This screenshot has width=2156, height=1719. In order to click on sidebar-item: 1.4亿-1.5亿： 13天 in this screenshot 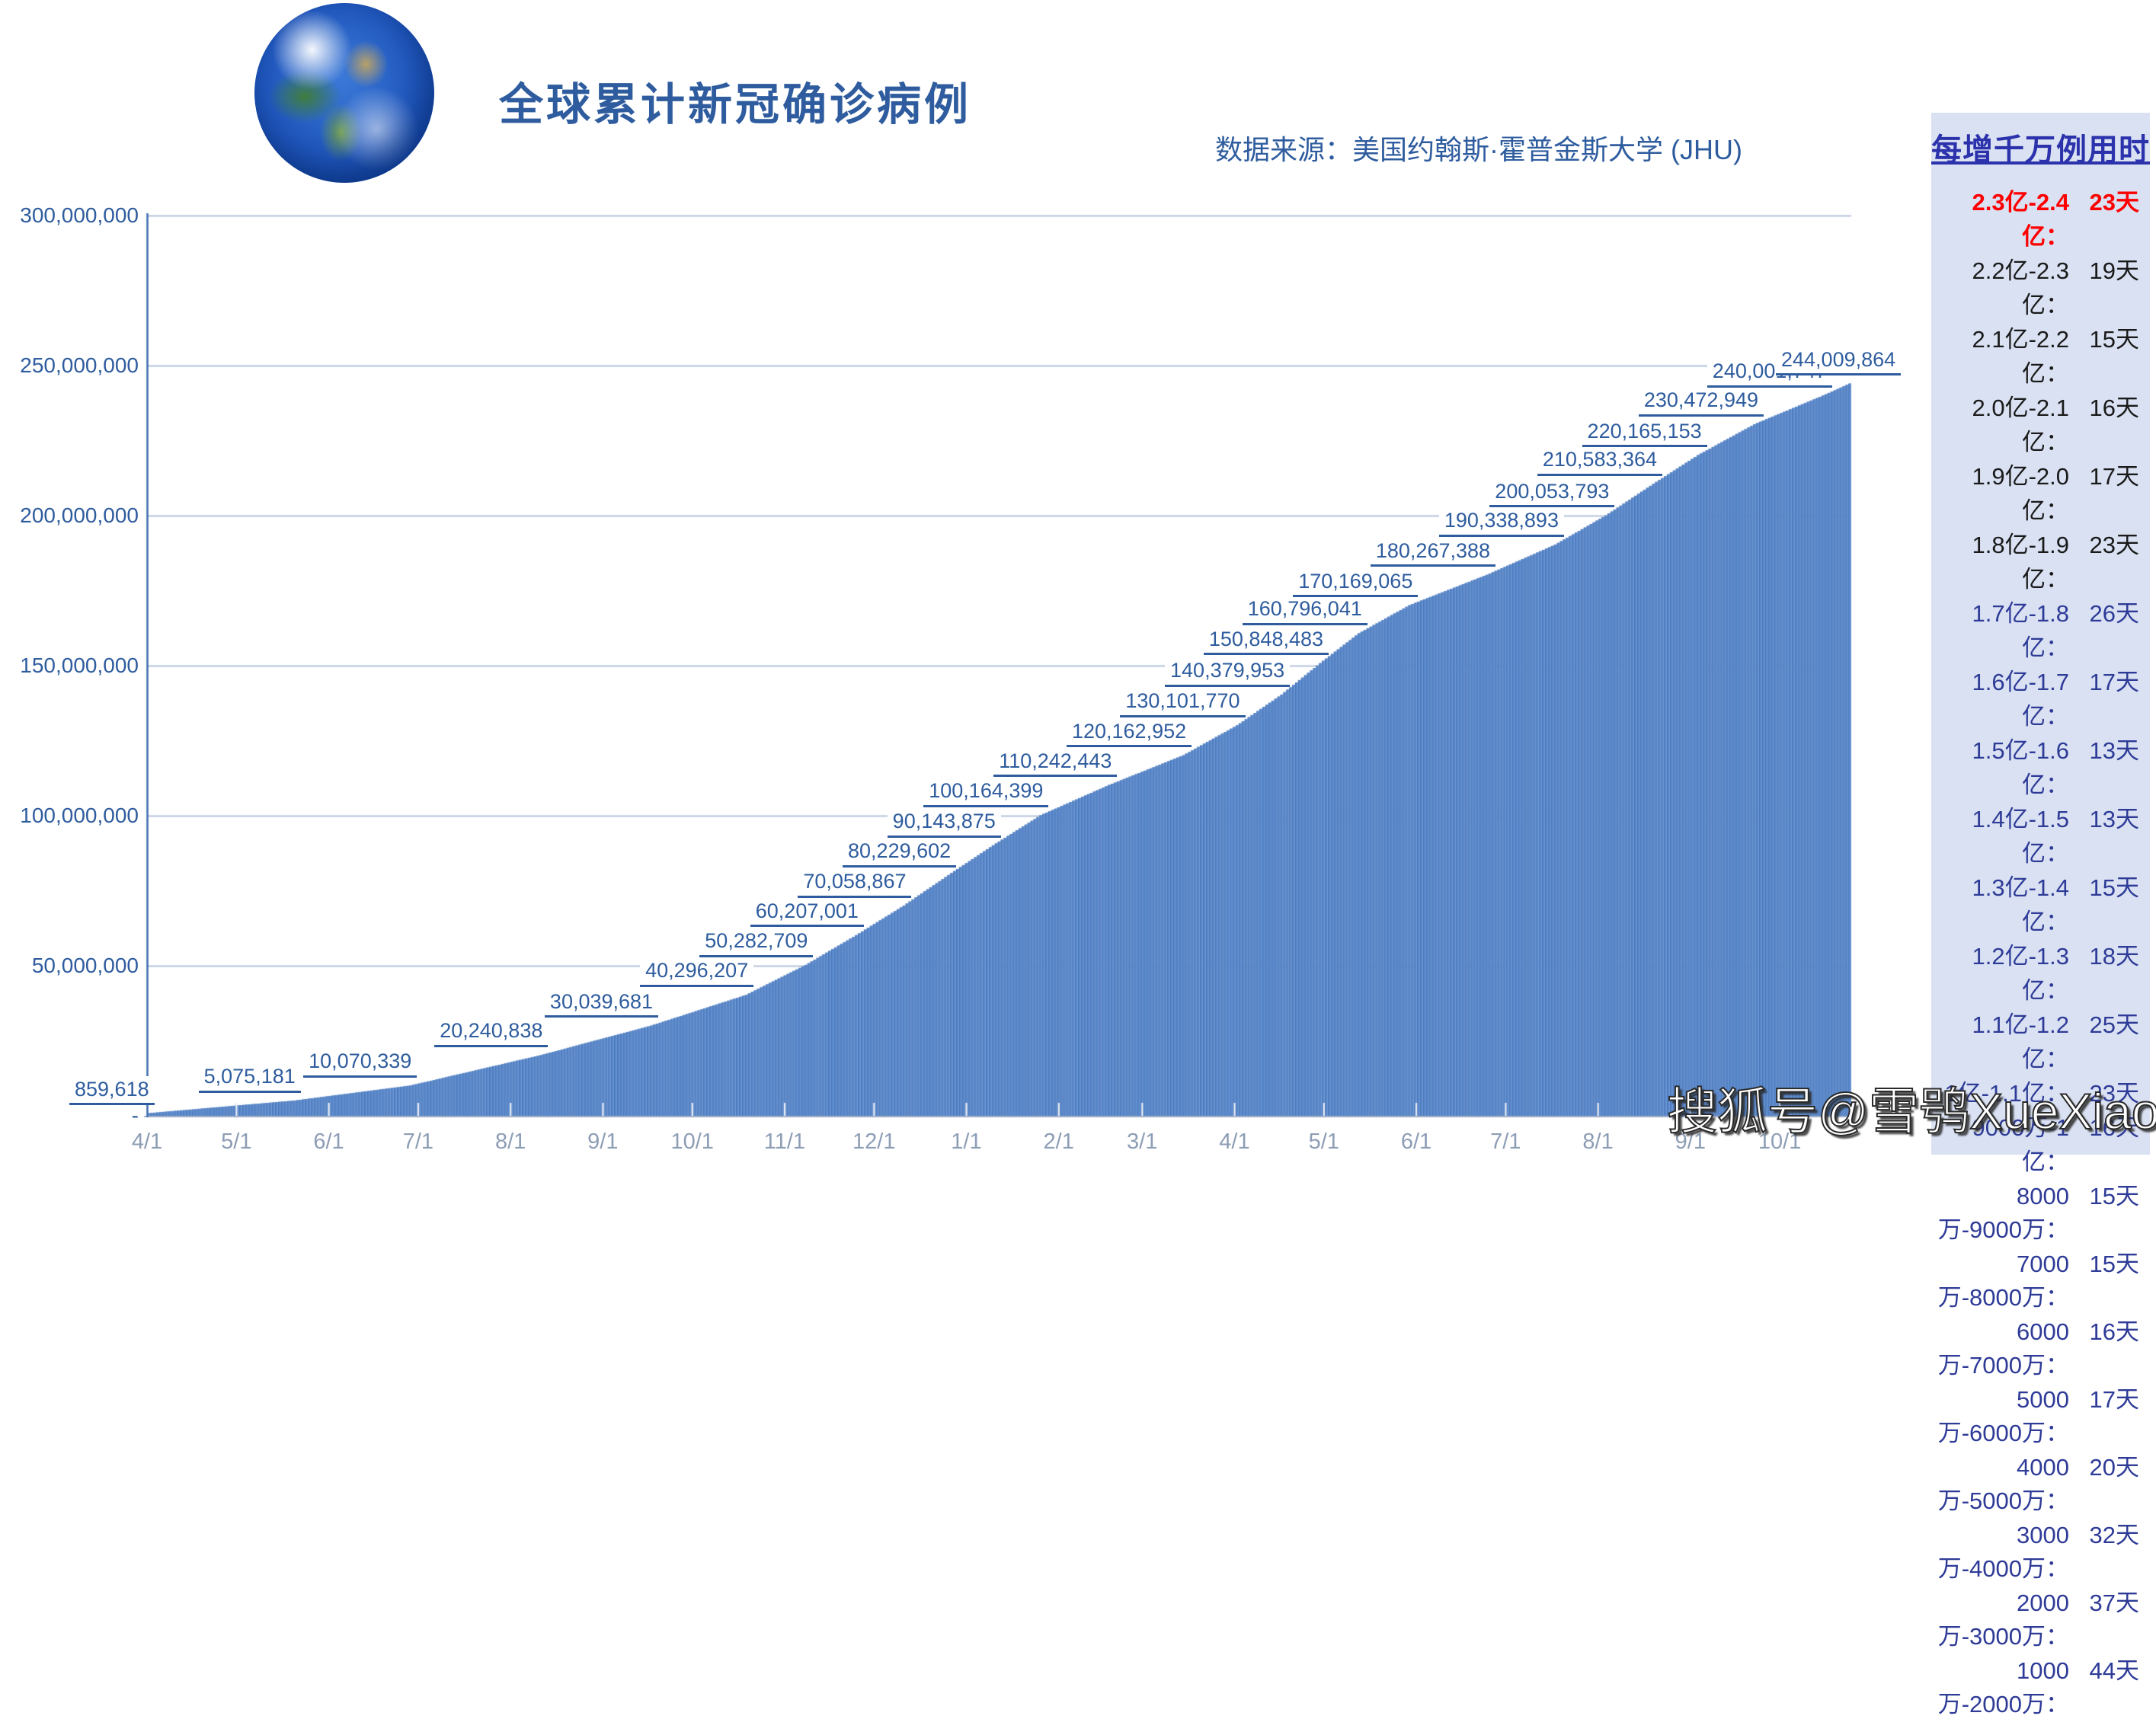, I will do `click(2037, 834)`.